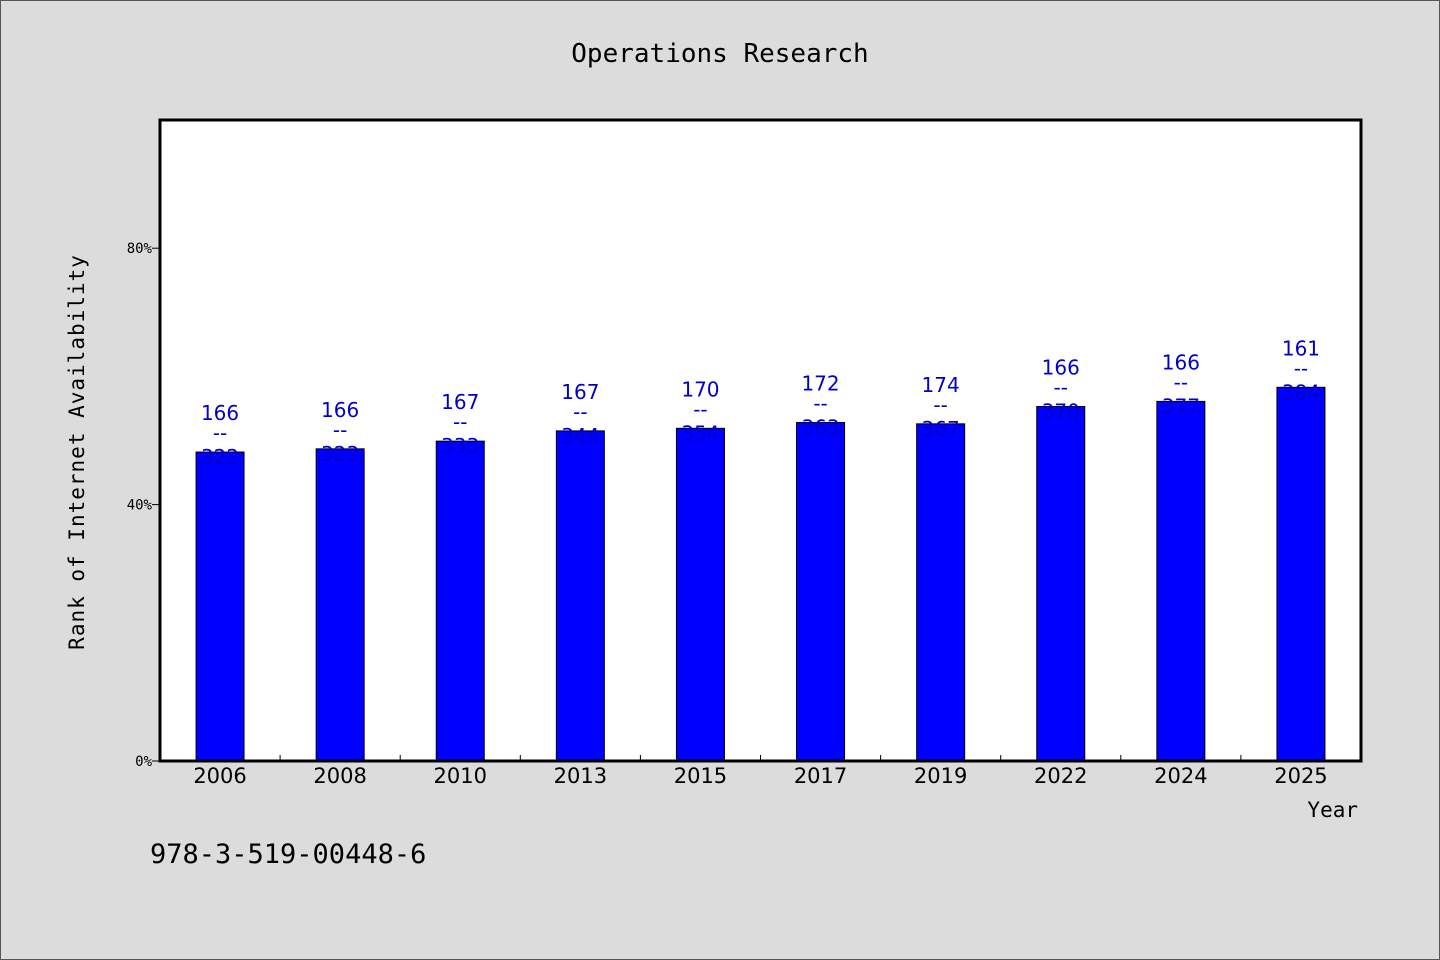  I want to click on x-tick-label: 2024, so click(1180, 776).